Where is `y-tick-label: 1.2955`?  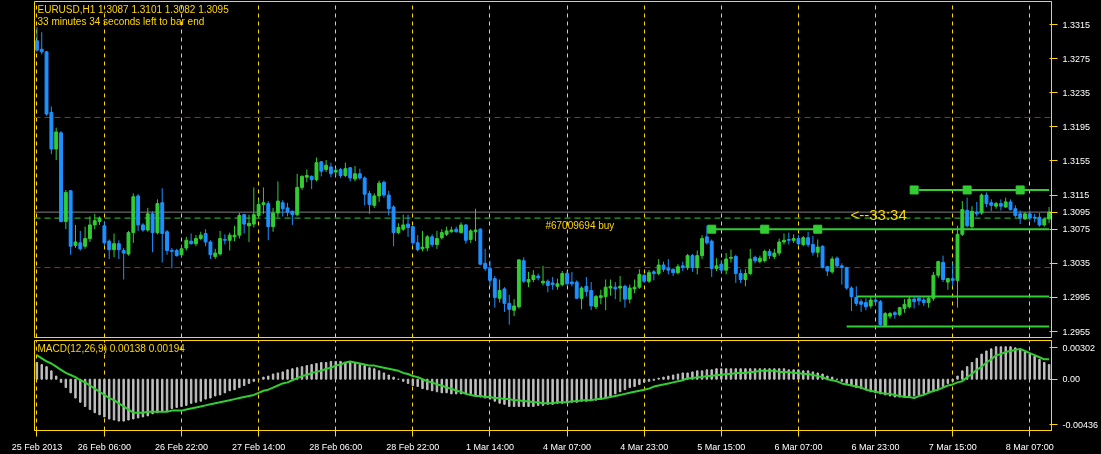
y-tick-label: 1.2955 is located at coordinates (1076, 331).